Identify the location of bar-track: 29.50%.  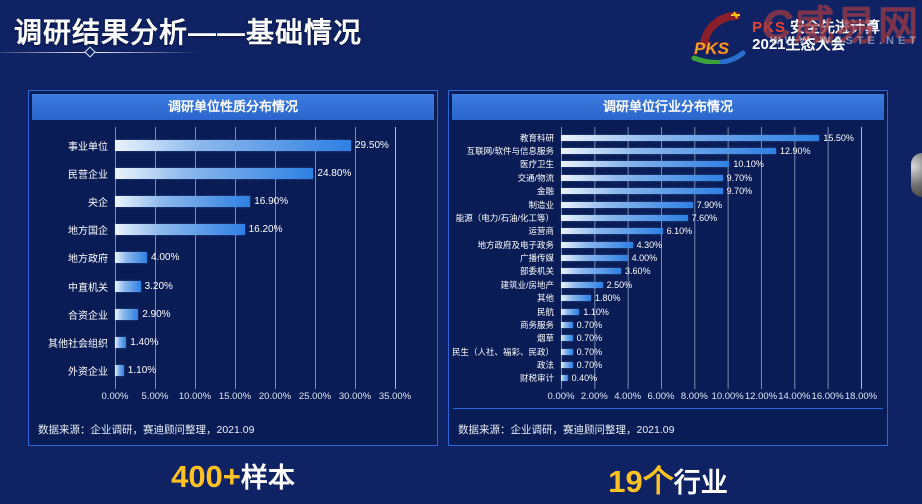
(255, 145).